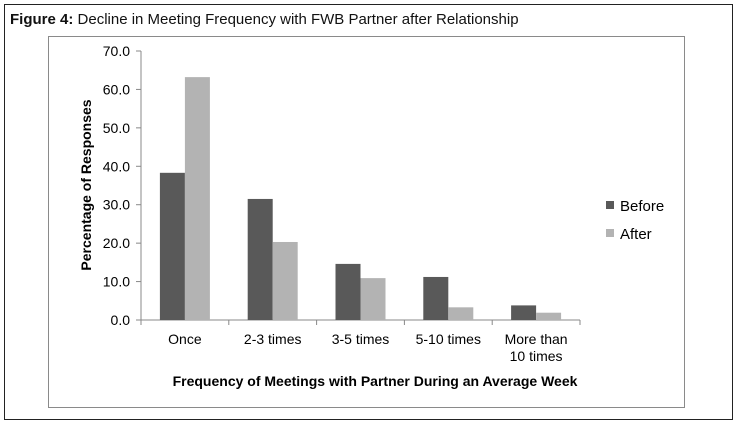 The image size is (740, 426). Describe the element at coordinates (116, 51) in the screenshot. I see `y-tick-label: 70.0` at that location.